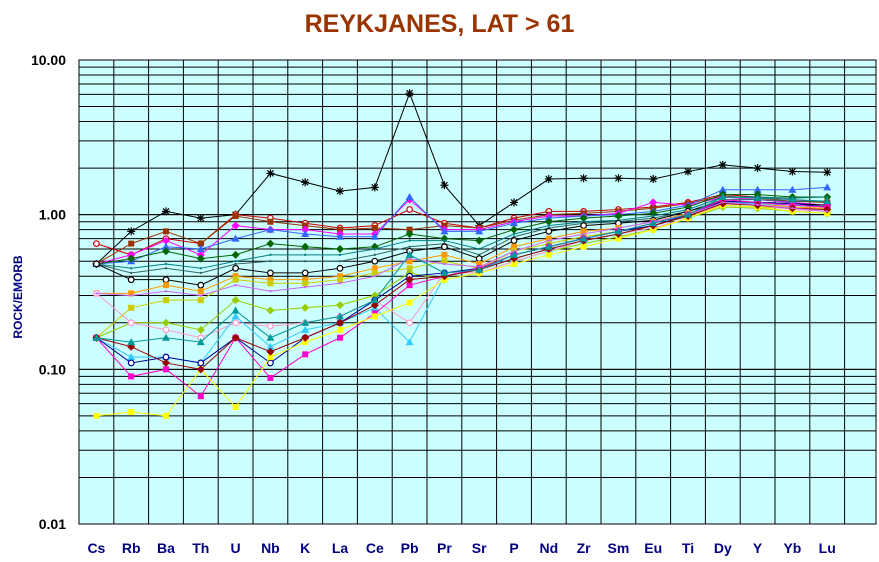 This screenshot has height=562, width=879. What do you see at coordinates (513, 548) in the screenshot?
I see `x-tick-label: P` at bounding box center [513, 548].